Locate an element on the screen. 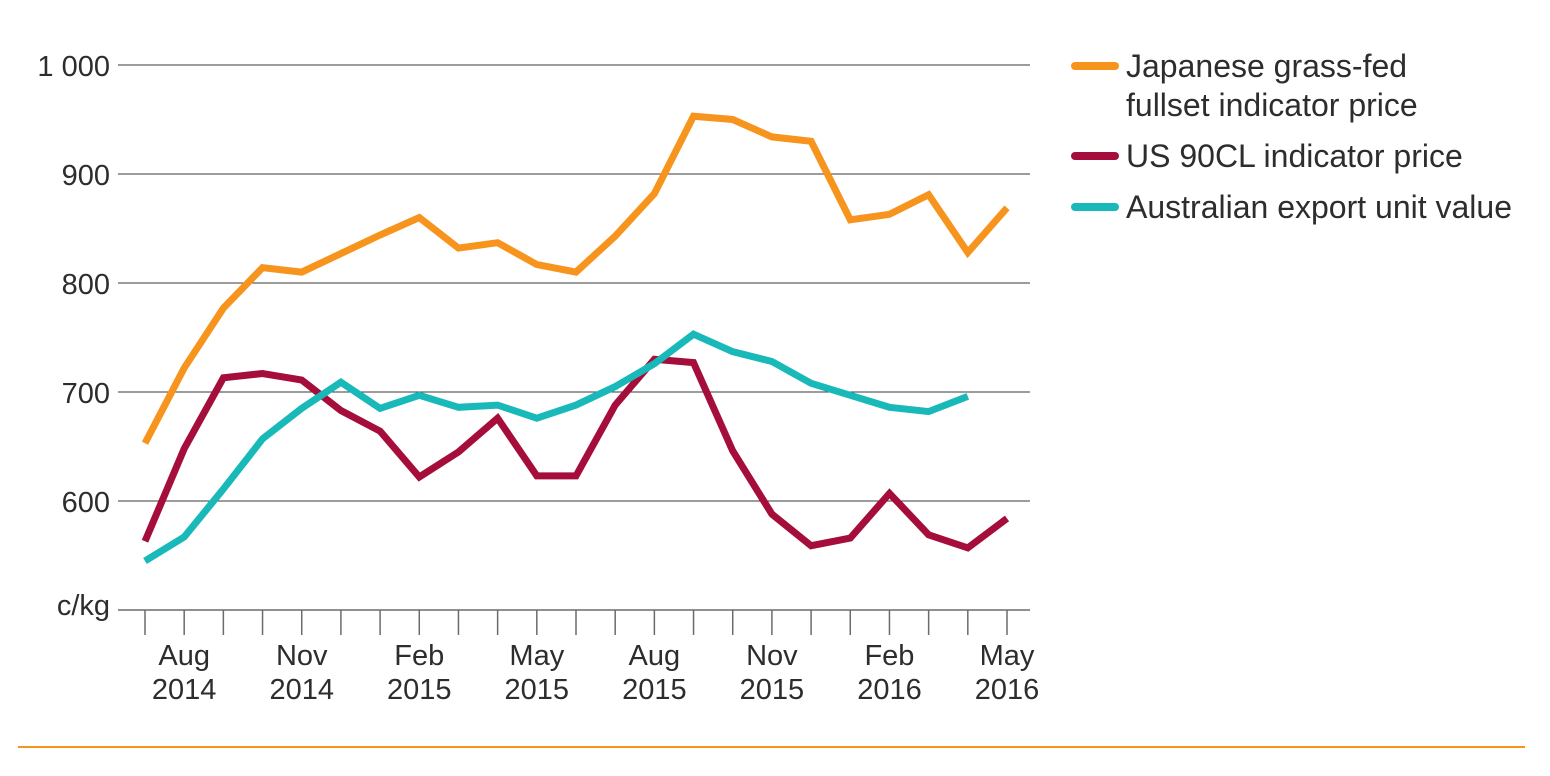  legend-label-0: fullset indicator price is located at coordinates (1272, 105).